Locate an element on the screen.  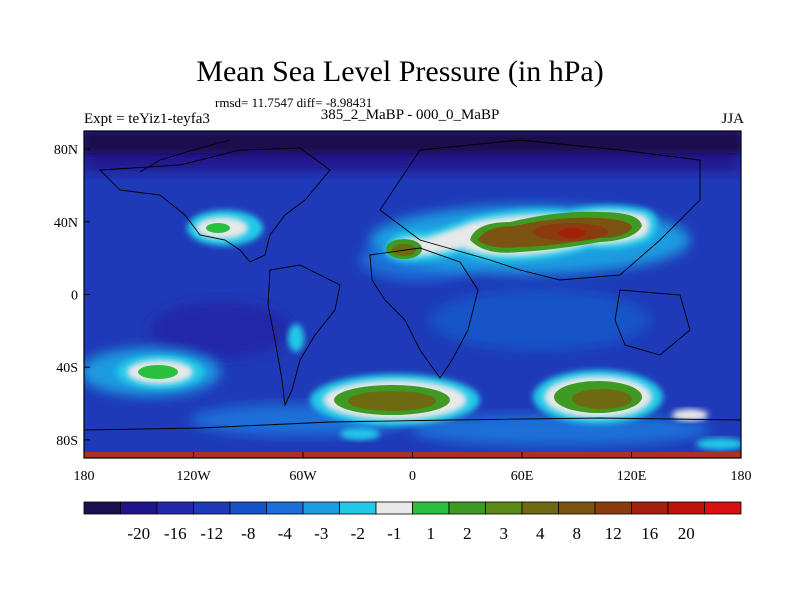
asia-high-red is located at coordinates (572, 233).